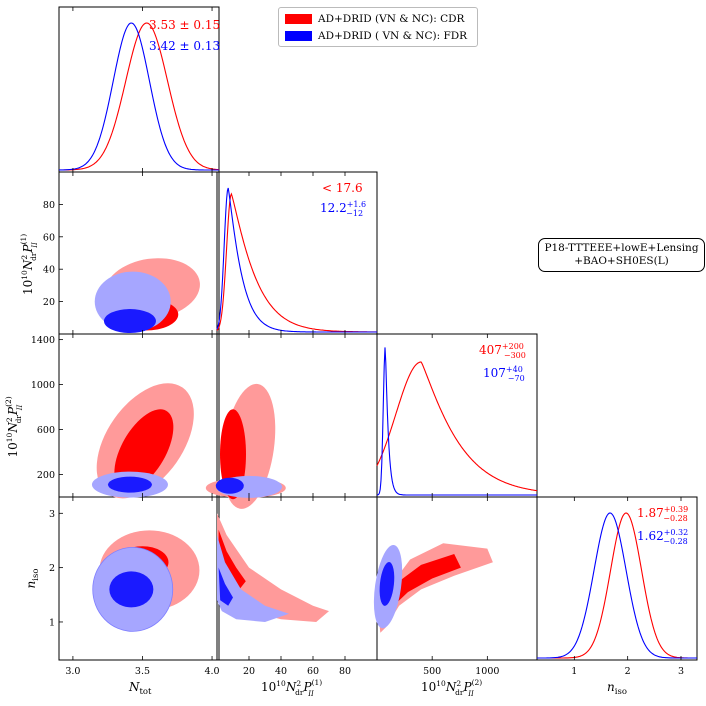  Describe the element at coordinates (342, 188) in the screenshot. I see `stat-p1-cdr: < 17.6` at that location.